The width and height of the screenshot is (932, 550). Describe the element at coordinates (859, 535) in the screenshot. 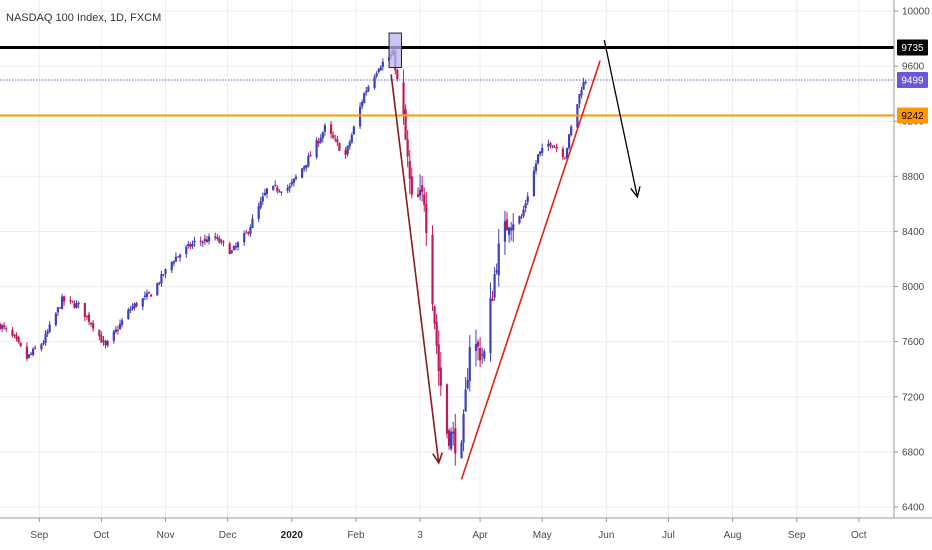

I see `time-tick-label: Oct` at that location.